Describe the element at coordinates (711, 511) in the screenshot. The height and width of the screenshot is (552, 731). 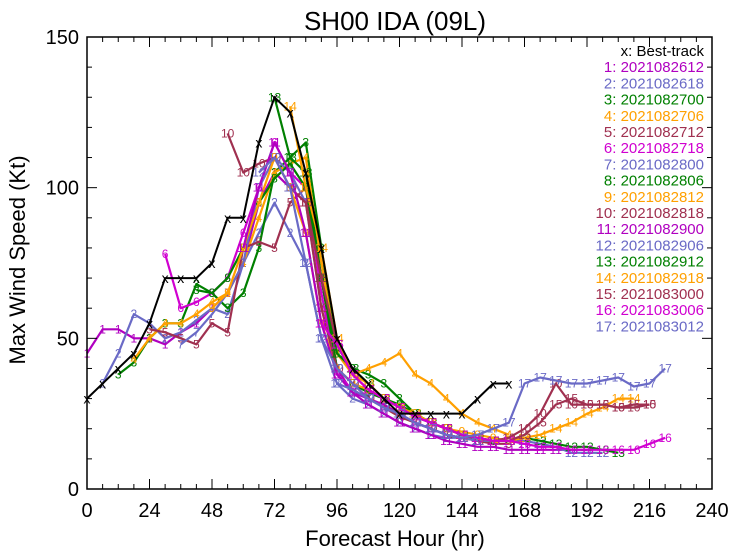
I see `x-tick-label: 240` at that location.